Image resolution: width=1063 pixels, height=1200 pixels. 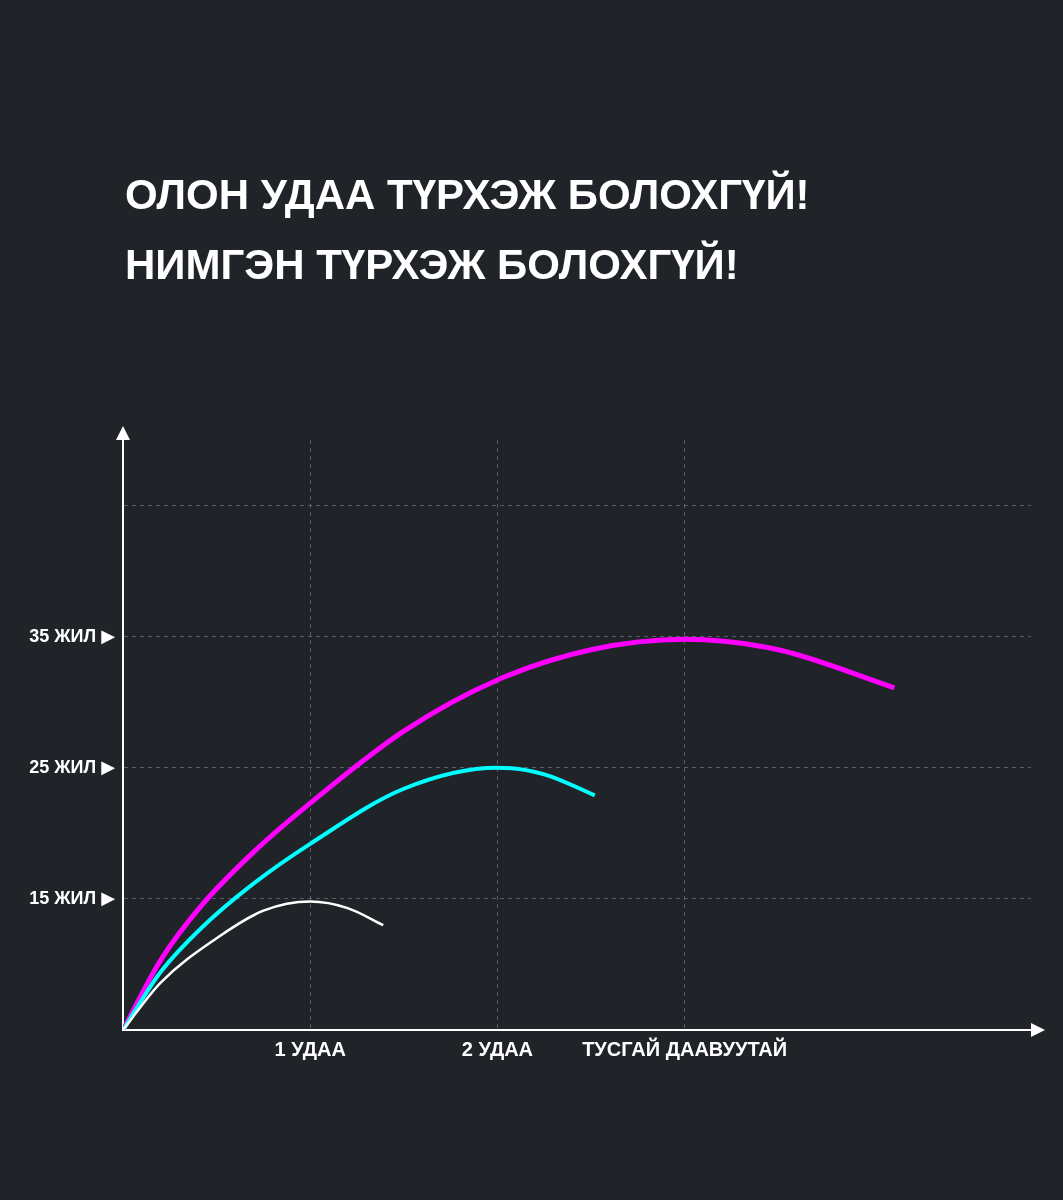 I want to click on y-tick-label: 15 ЖИЛ ▶, so click(x=72, y=897).